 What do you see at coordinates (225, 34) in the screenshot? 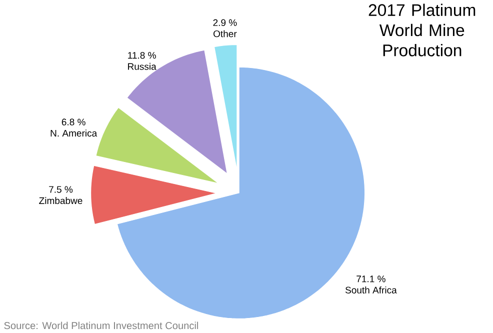
I see `slice-label: Other` at bounding box center [225, 34].